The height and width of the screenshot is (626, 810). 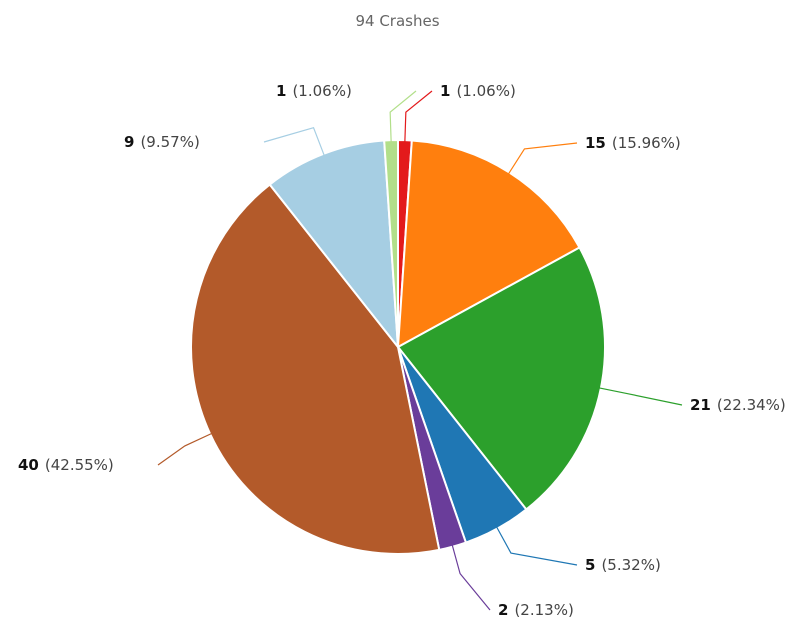 I want to click on slice-percent: (15.96%), so click(x=646, y=143).